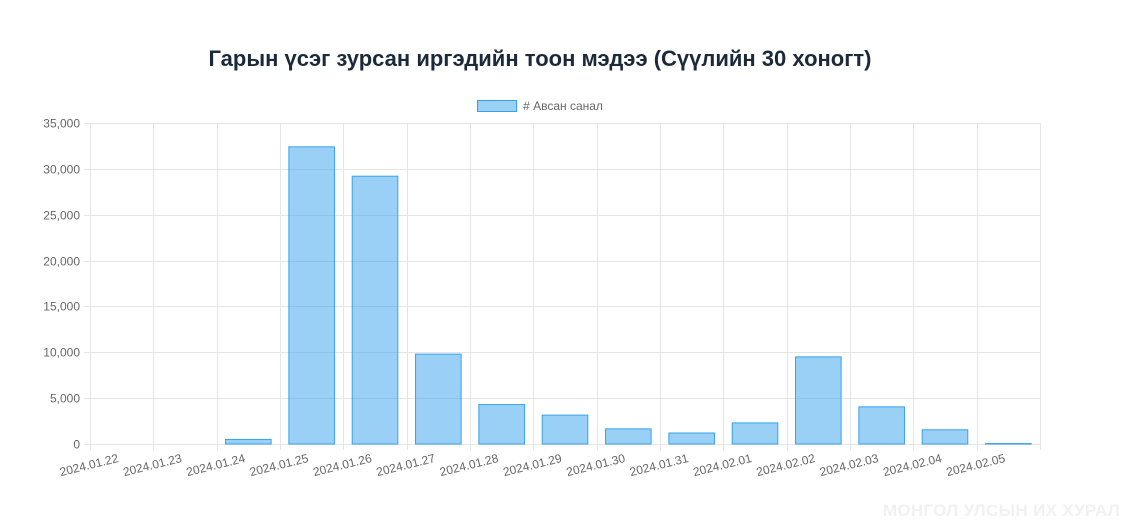 Image resolution: width=1136 pixels, height=529 pixels. Describe the element at coordinates (65, 399) in the screenshot. I see `y-tick-label: 5,000` at that location.